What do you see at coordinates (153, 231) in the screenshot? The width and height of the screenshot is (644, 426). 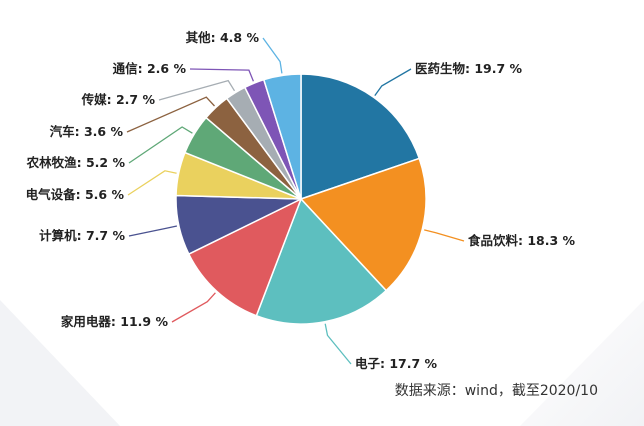 I see `slice-5-leader-line` at bounding box center [153, 231].